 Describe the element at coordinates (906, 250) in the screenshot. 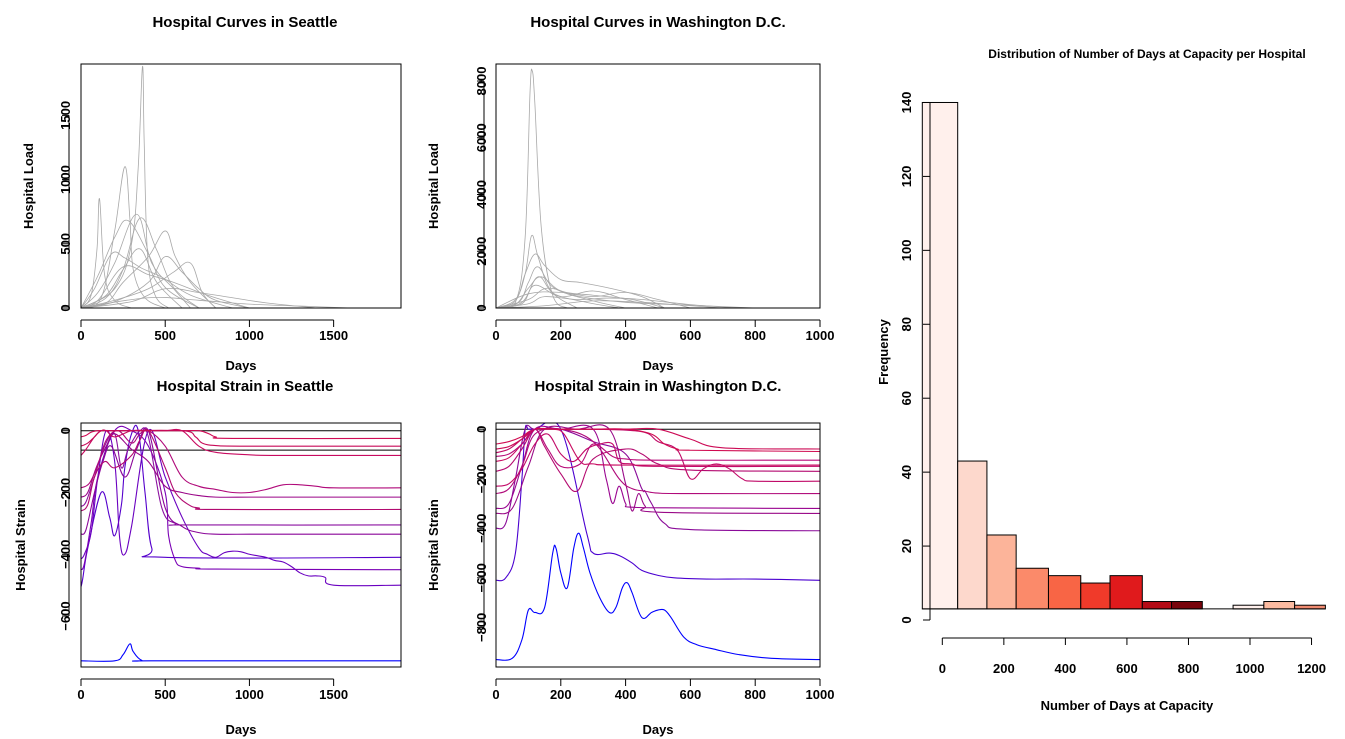

I see `y-tick-label: 100` at that location.